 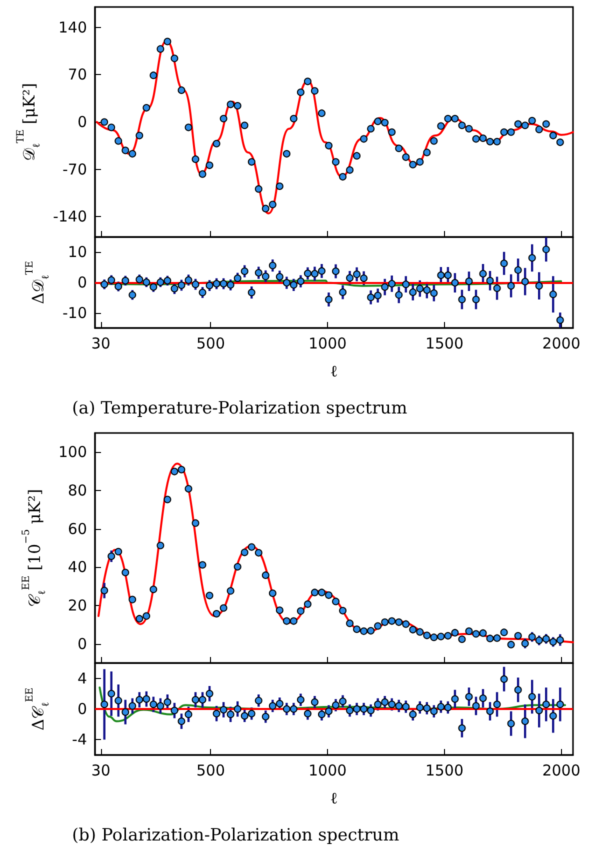 I want to click on y-axis-title: 𝒞ℓEE [10−5 μK²], so click(x=34, y=548).